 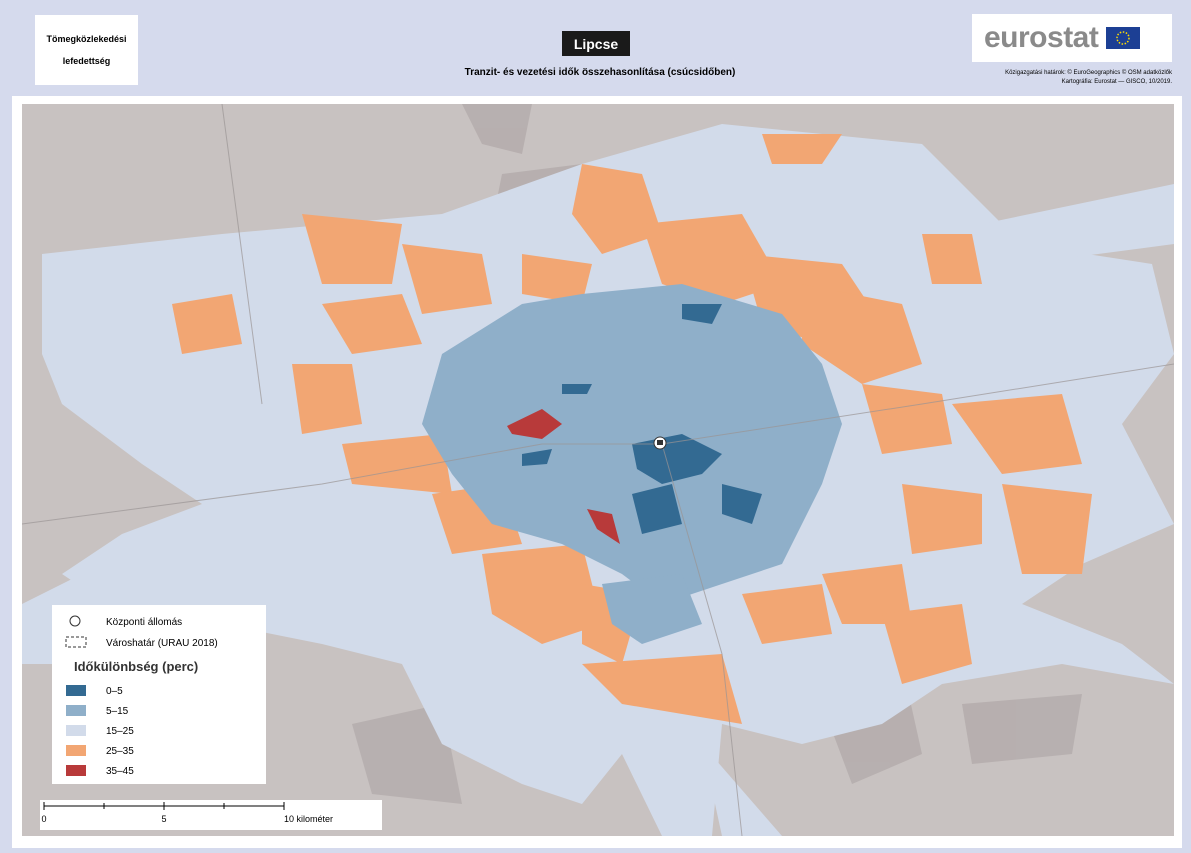 What do you see at coordinates (162, 643) in the screenshot?
I see `legend-symbol: Városhatár (URAU 2018)` at bounding box center [162, 643].